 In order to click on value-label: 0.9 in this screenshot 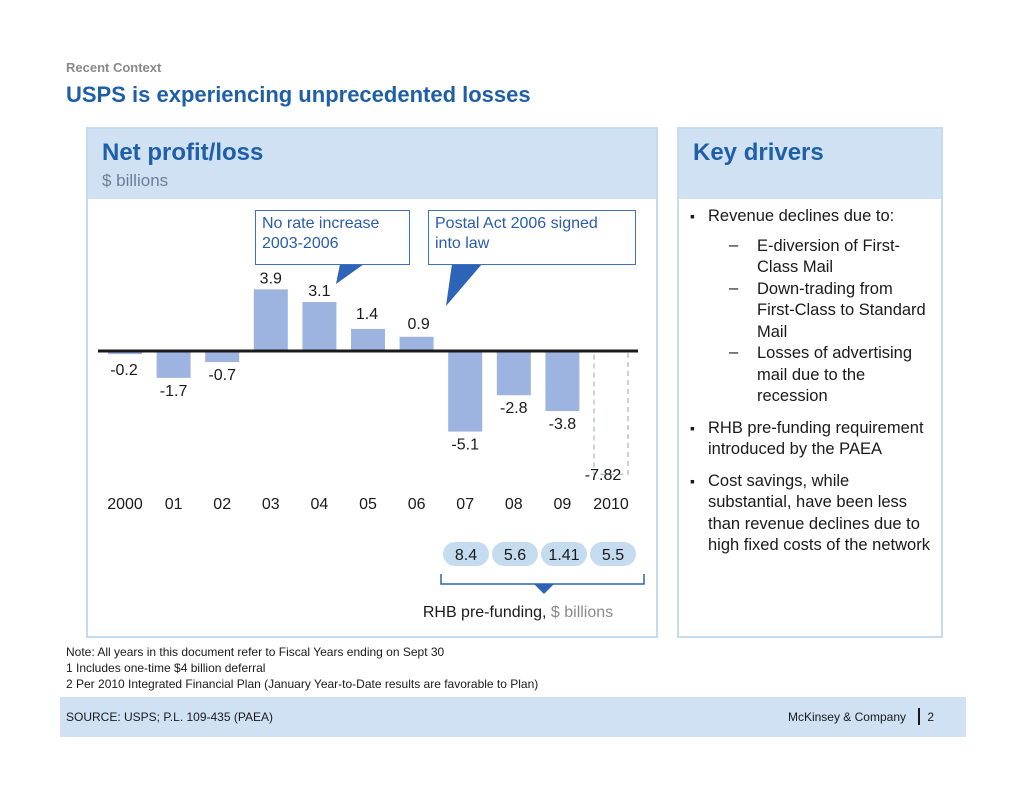, I will do `click(418, 324)`.